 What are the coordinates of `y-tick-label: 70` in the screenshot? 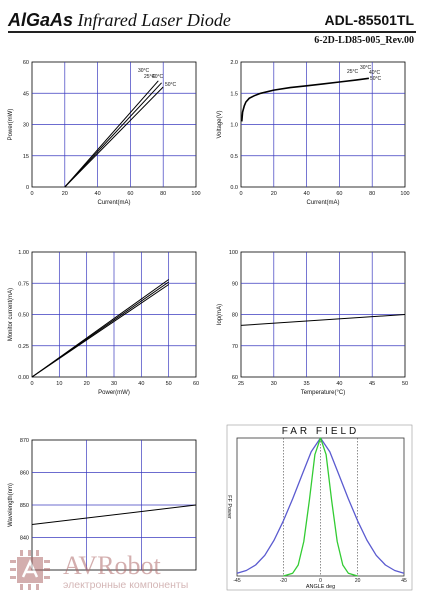 It's located at (235, 347).